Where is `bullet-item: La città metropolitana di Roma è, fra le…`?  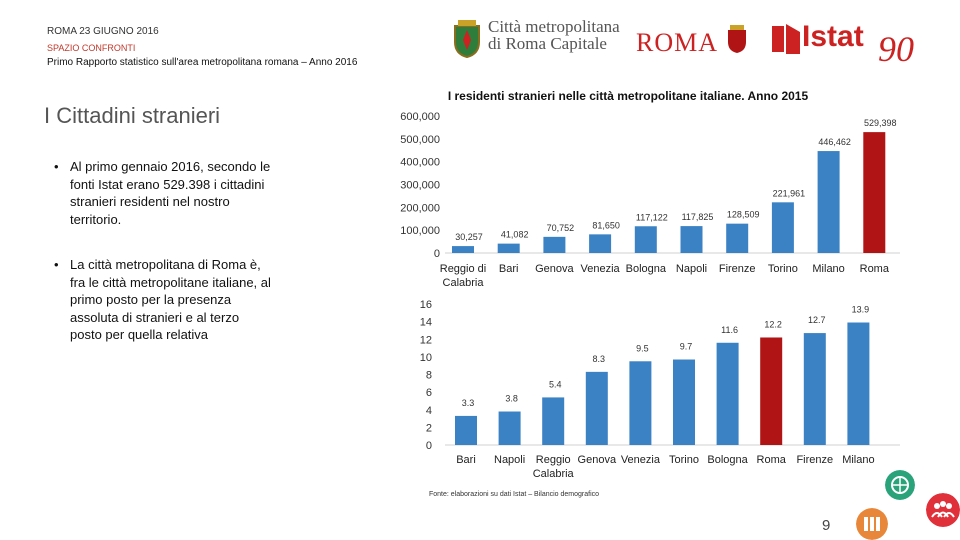 bullet-item: La città metropolitana di Roma è, fra le… is located at coordinates (164, 300).